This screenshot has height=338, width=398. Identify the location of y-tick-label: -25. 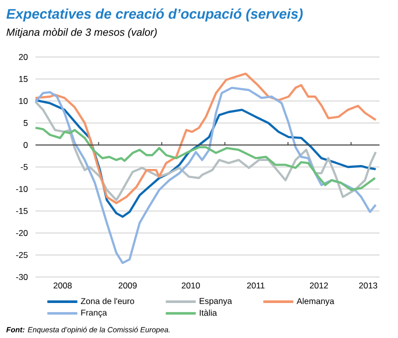
(22, 255).